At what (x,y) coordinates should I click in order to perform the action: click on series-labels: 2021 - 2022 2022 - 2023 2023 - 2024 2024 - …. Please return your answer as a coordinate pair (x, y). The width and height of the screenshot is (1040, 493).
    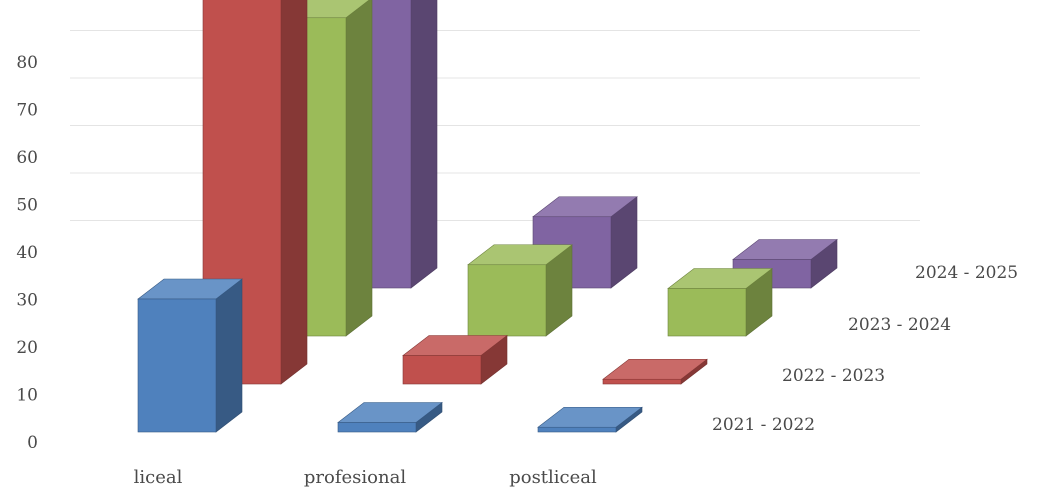
    Looking at the image, I should click on (865, 349).